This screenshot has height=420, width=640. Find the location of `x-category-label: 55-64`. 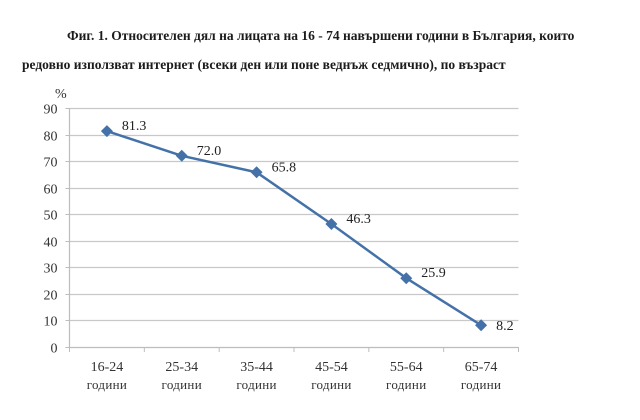

x-category-label: 55-64 is located at coordinates (406, 367).